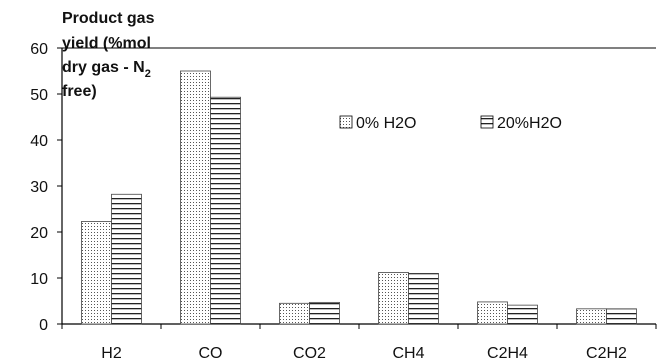 The image size is (661, 363). I want to click on legend-label-0pct: 0% H2O, so click(386, 123).